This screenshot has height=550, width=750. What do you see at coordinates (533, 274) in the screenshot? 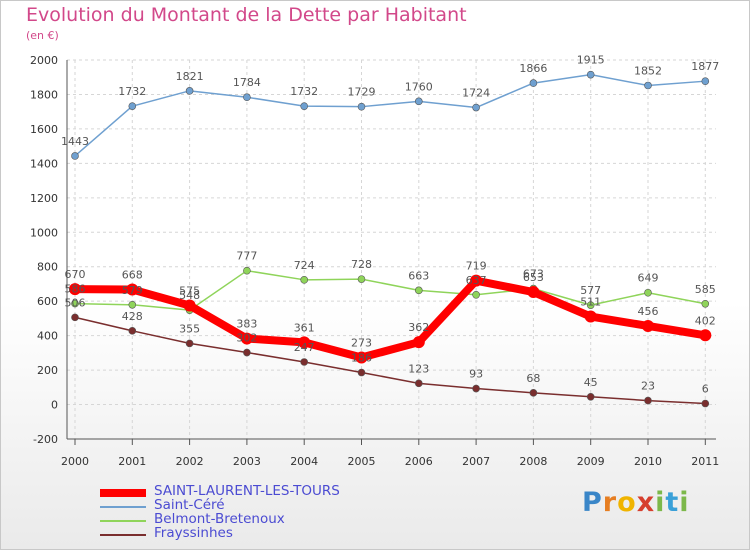
I see `data-label: 673` at bounding box center [533, 274].